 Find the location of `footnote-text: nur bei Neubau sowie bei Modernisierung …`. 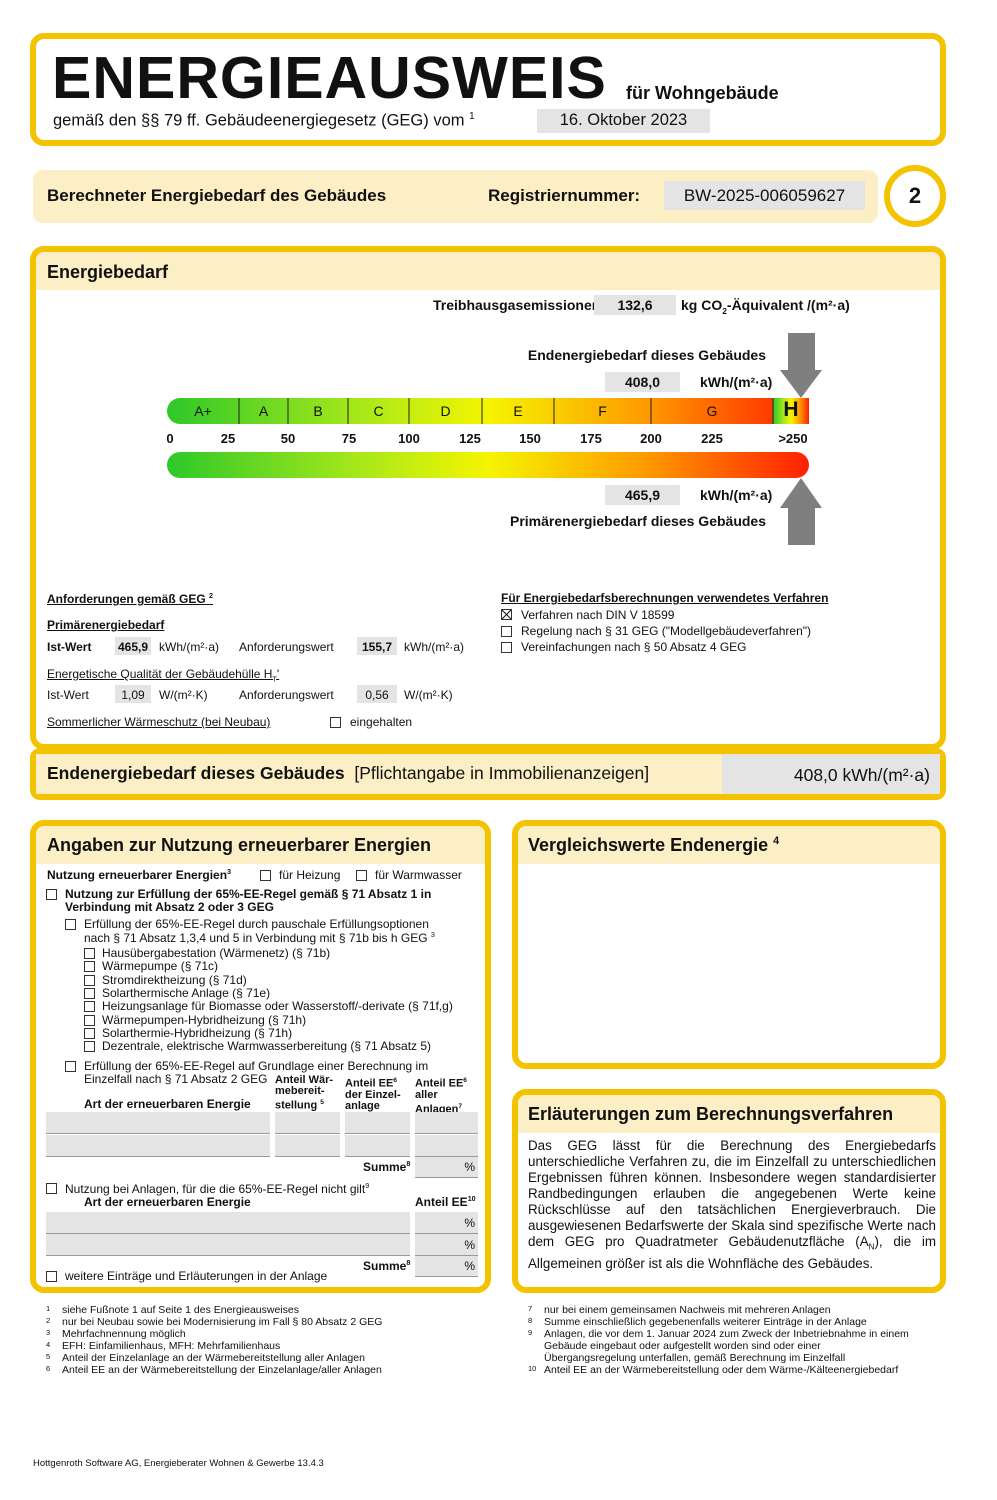

footnote-text: nur bei Neubau sowie bei Modernisierung … is located at coordinates (222, 1322).